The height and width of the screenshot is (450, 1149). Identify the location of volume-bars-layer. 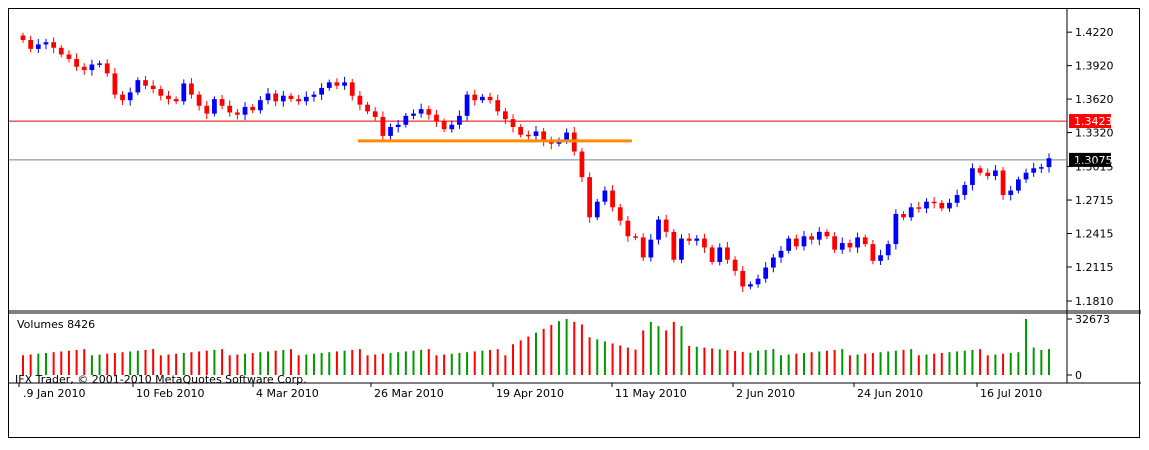
(536, 347).